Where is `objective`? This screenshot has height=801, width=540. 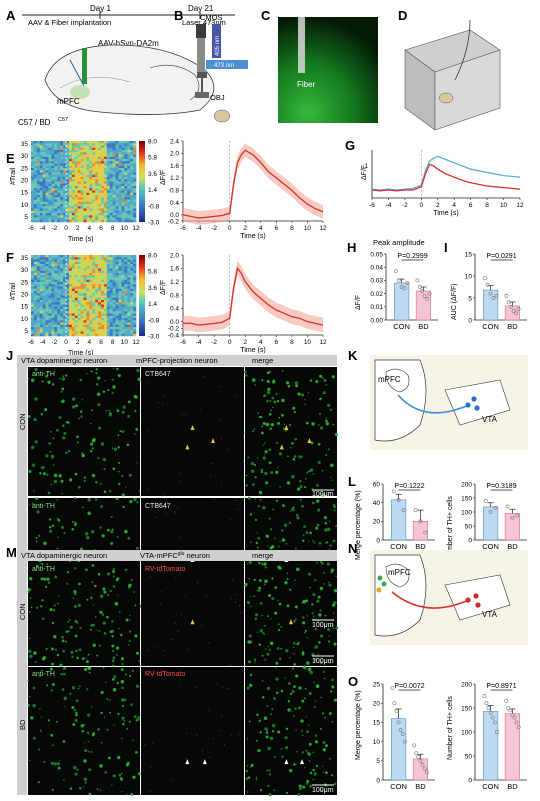
objective is located at coordinates (202, 95).